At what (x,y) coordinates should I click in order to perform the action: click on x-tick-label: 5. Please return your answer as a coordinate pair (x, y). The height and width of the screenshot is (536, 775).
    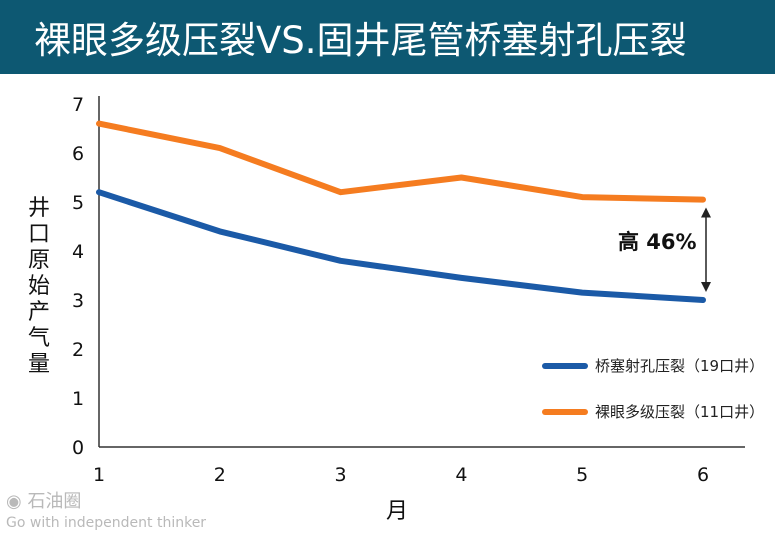
    Looking at the image, I should click on (582, 475).